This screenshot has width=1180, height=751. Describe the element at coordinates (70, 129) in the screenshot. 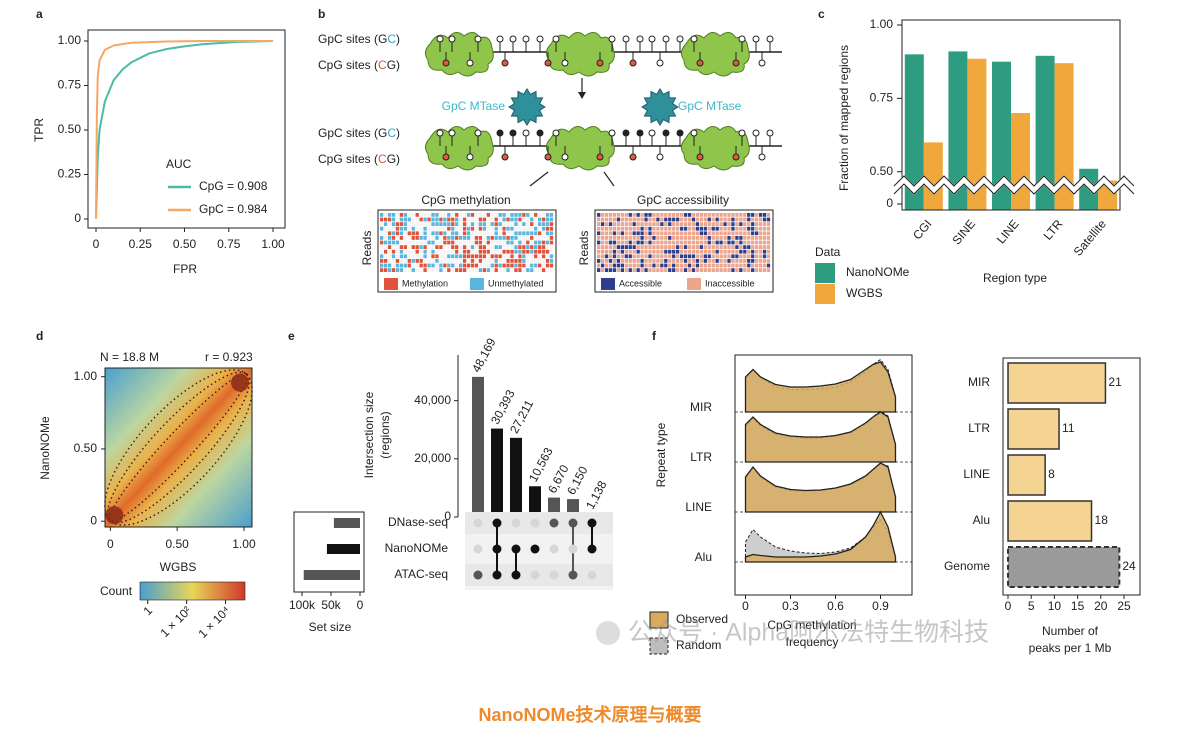

I see `y-tick-label: 0.50` at that location.